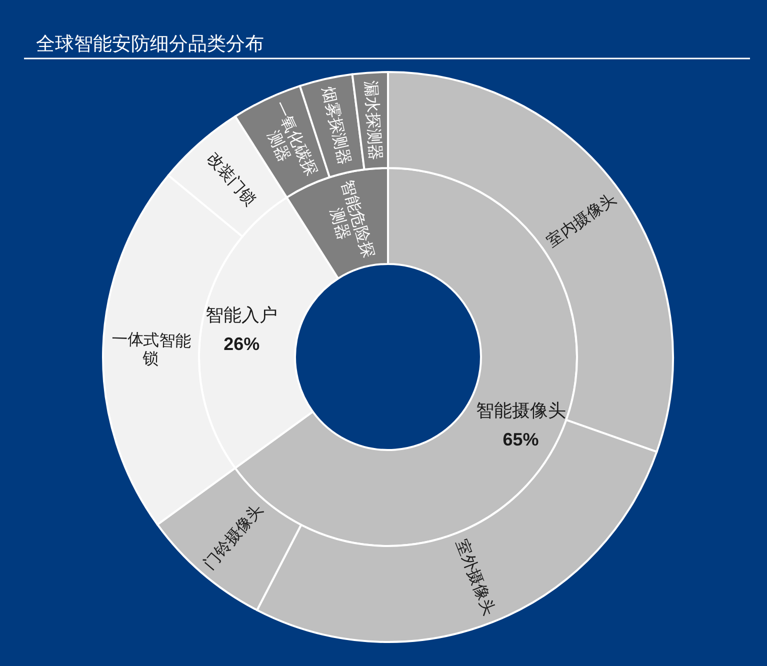 The height and width of the screenshot is (666, 767). Describe the element at coordinates (520, 439) in the screenshot. I see `data-label: 65%` at that location.